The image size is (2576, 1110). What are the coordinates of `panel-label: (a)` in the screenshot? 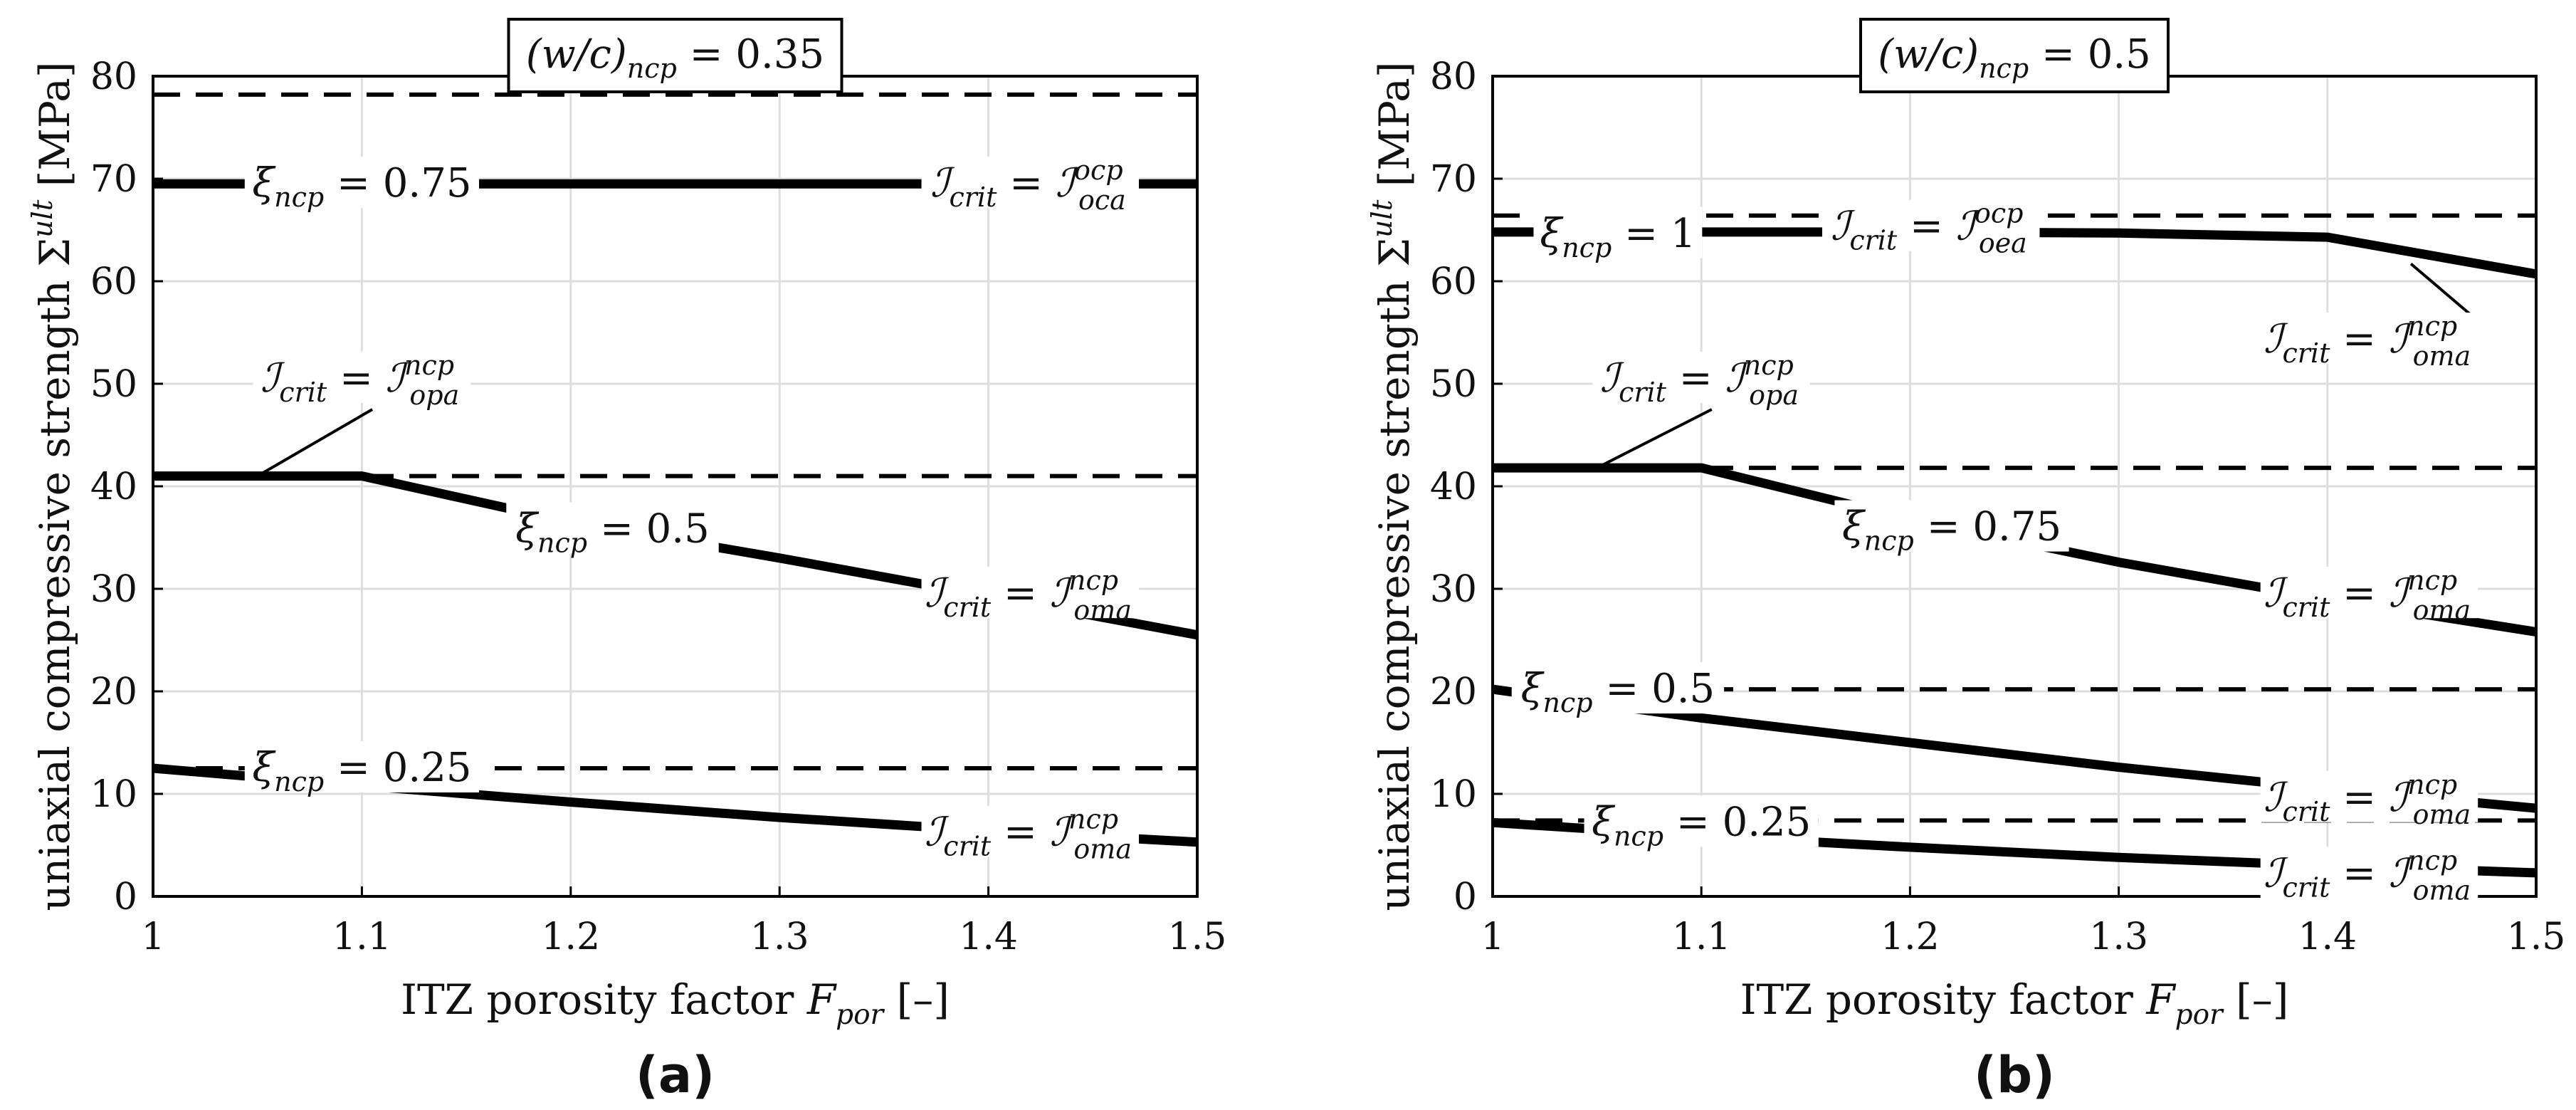 It's located at (676, 1075).